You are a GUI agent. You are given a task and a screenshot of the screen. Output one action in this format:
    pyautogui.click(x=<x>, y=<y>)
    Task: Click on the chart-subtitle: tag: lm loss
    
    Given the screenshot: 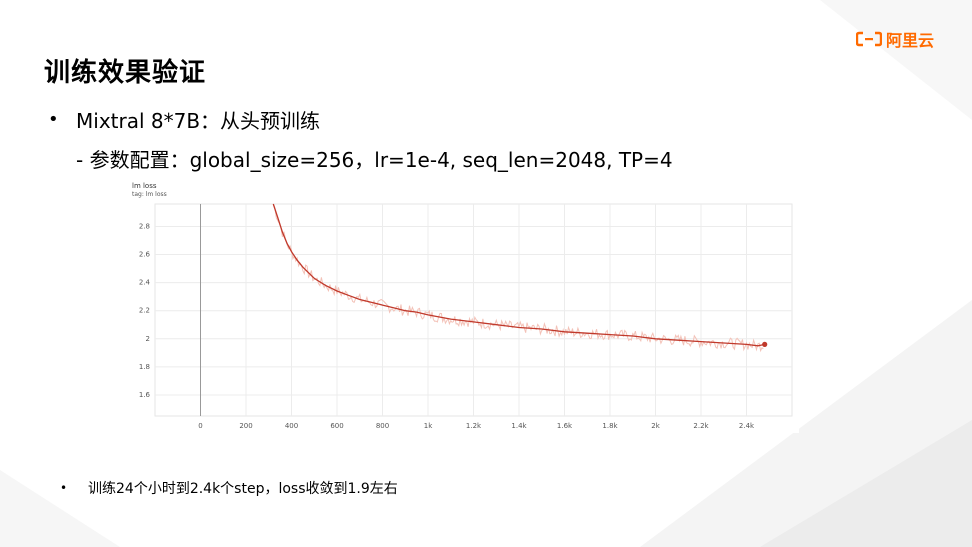 What is the action you would take?
    pyautogui.click(x=149, y=194)
    